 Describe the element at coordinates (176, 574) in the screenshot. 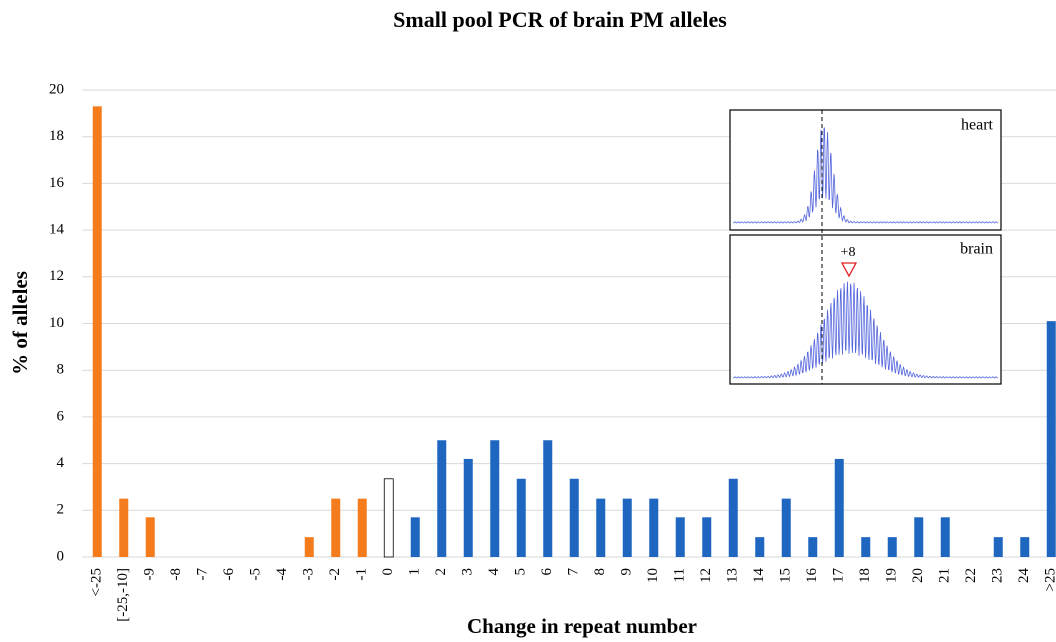

I see `x-tick-label: -8` at that location.